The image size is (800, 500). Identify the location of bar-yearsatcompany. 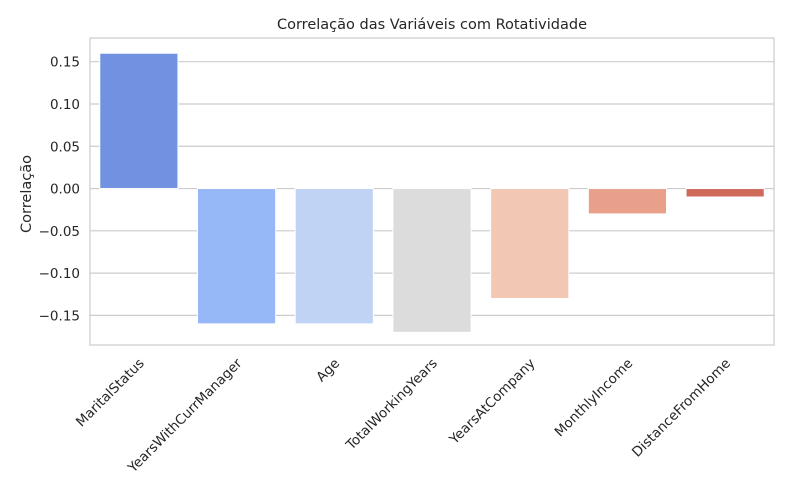
(530, 243).